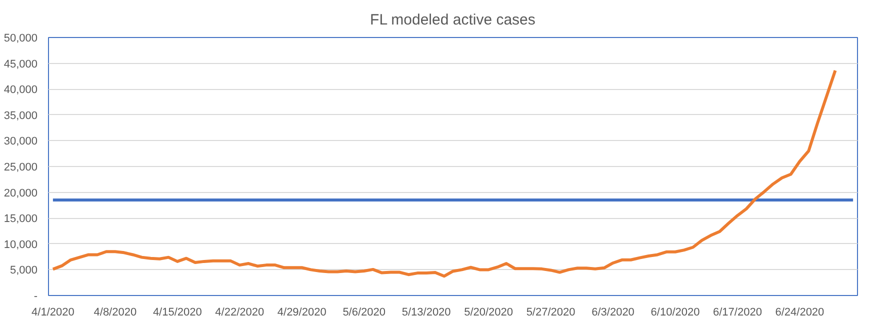 This screenshot has width=872, height=321. I want to click on x-tick-label: 5/20/2020, so click(489, 312).